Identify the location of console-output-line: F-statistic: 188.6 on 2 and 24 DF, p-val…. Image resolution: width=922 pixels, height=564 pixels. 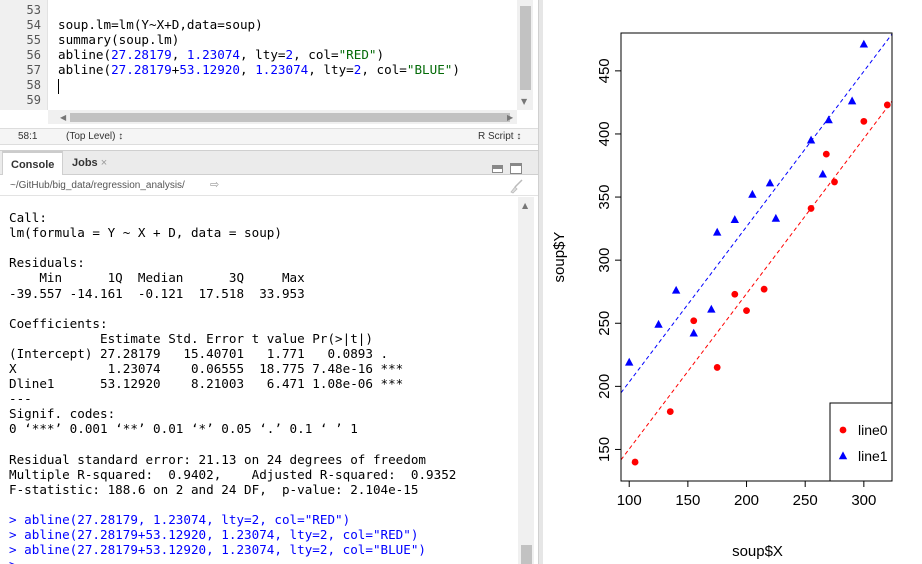
(214, 489).